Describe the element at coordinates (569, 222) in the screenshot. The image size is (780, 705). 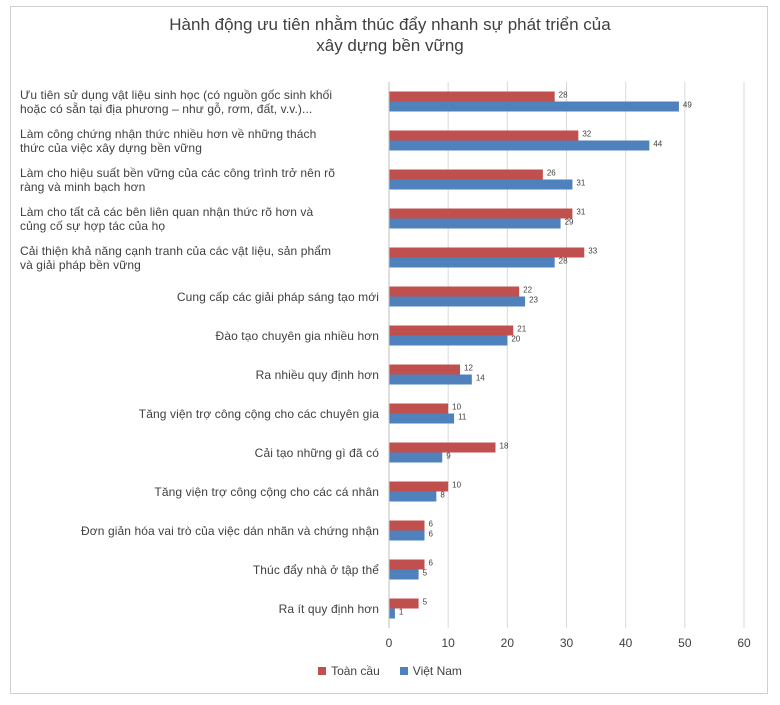
I see `data-label-vietnam-3: 29` at that location.